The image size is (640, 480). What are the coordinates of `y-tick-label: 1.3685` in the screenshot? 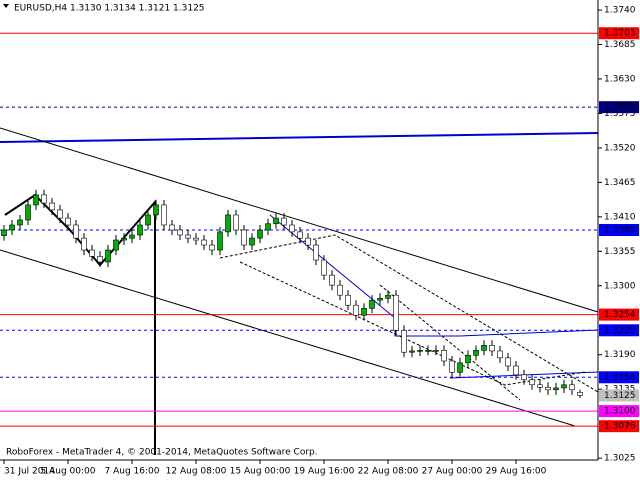 It's located at (620, 45).